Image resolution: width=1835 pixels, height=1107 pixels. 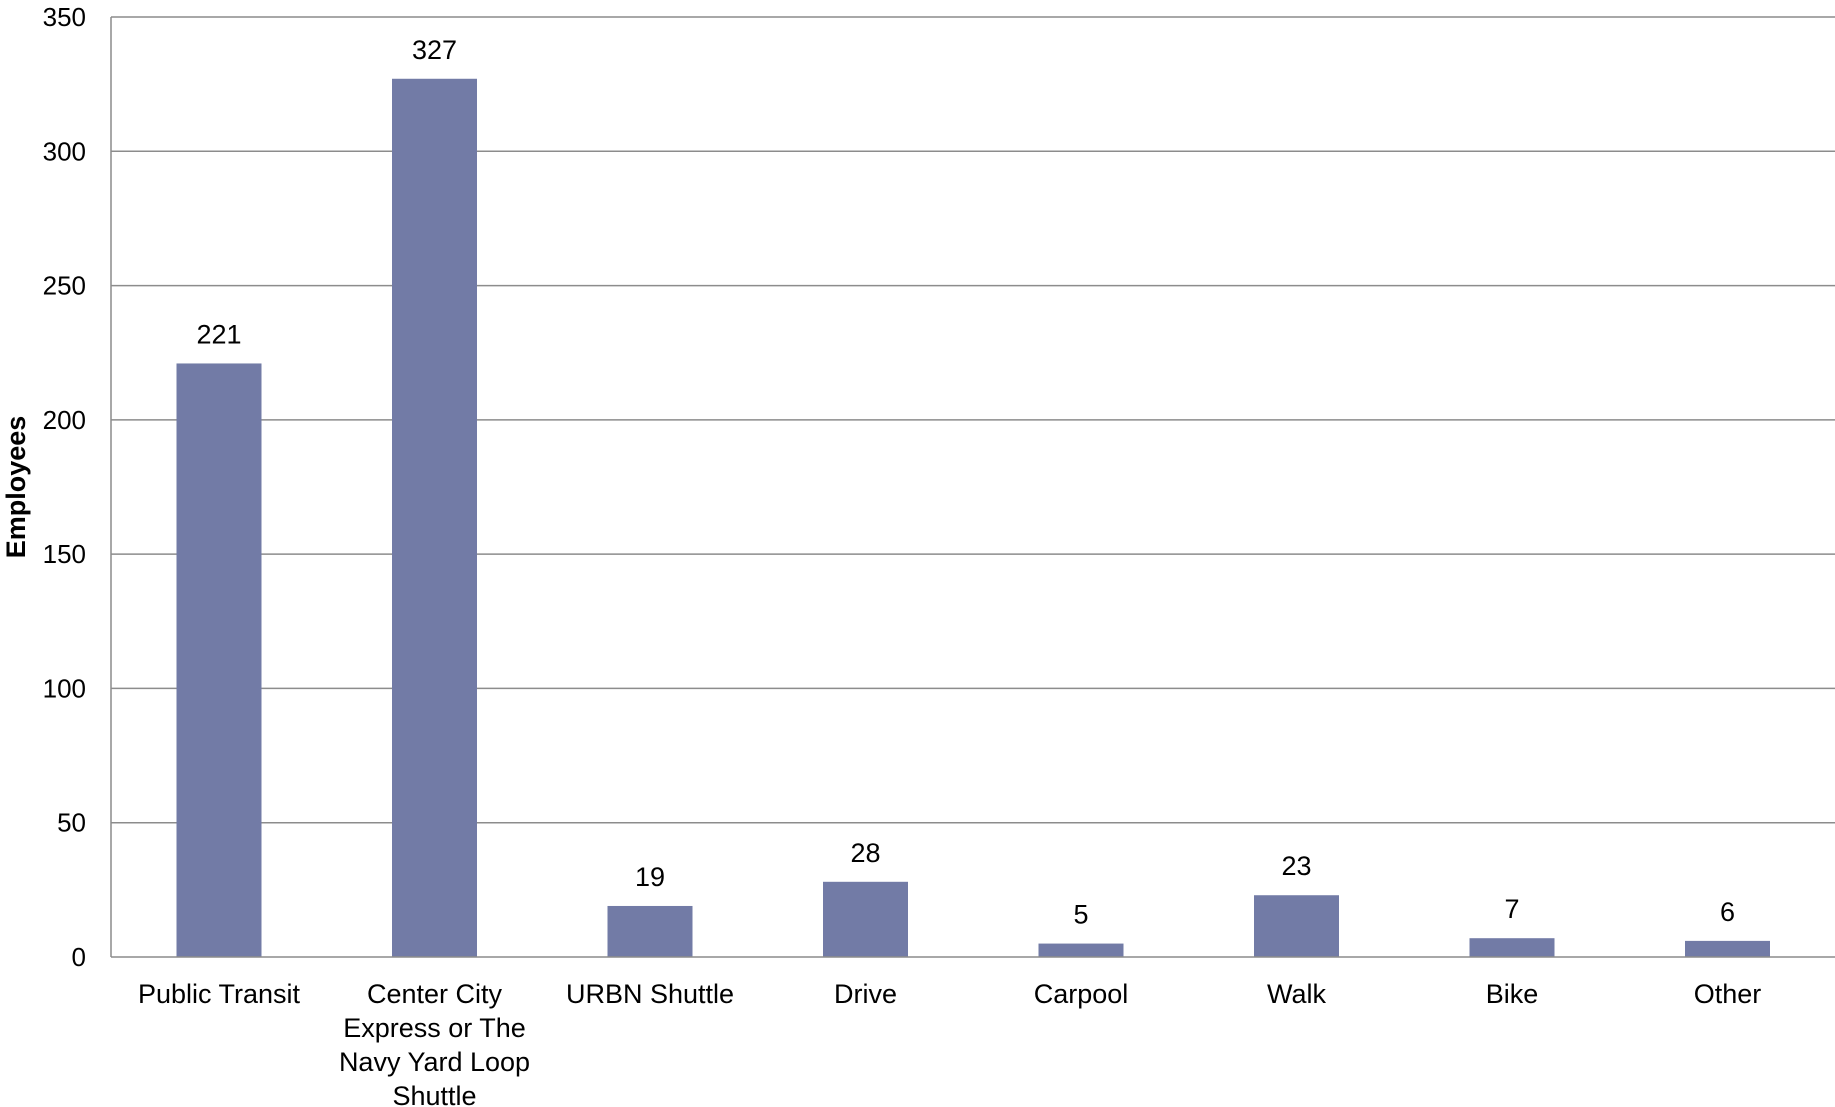 What do you see at coordinates (434, 50) in the screenshot?
I see `data-label-1: 327` at bounding box center [434, 50].